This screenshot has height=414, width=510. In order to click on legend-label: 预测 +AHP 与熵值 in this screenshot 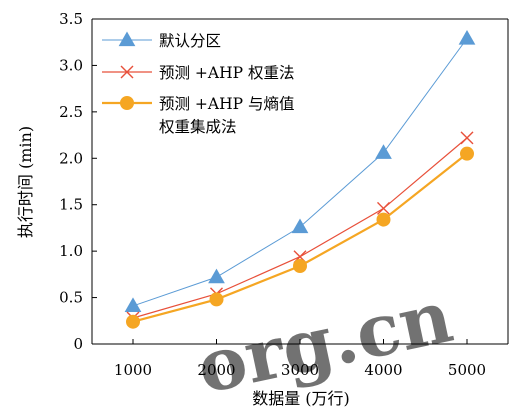, I will do `click(226, 104)`.